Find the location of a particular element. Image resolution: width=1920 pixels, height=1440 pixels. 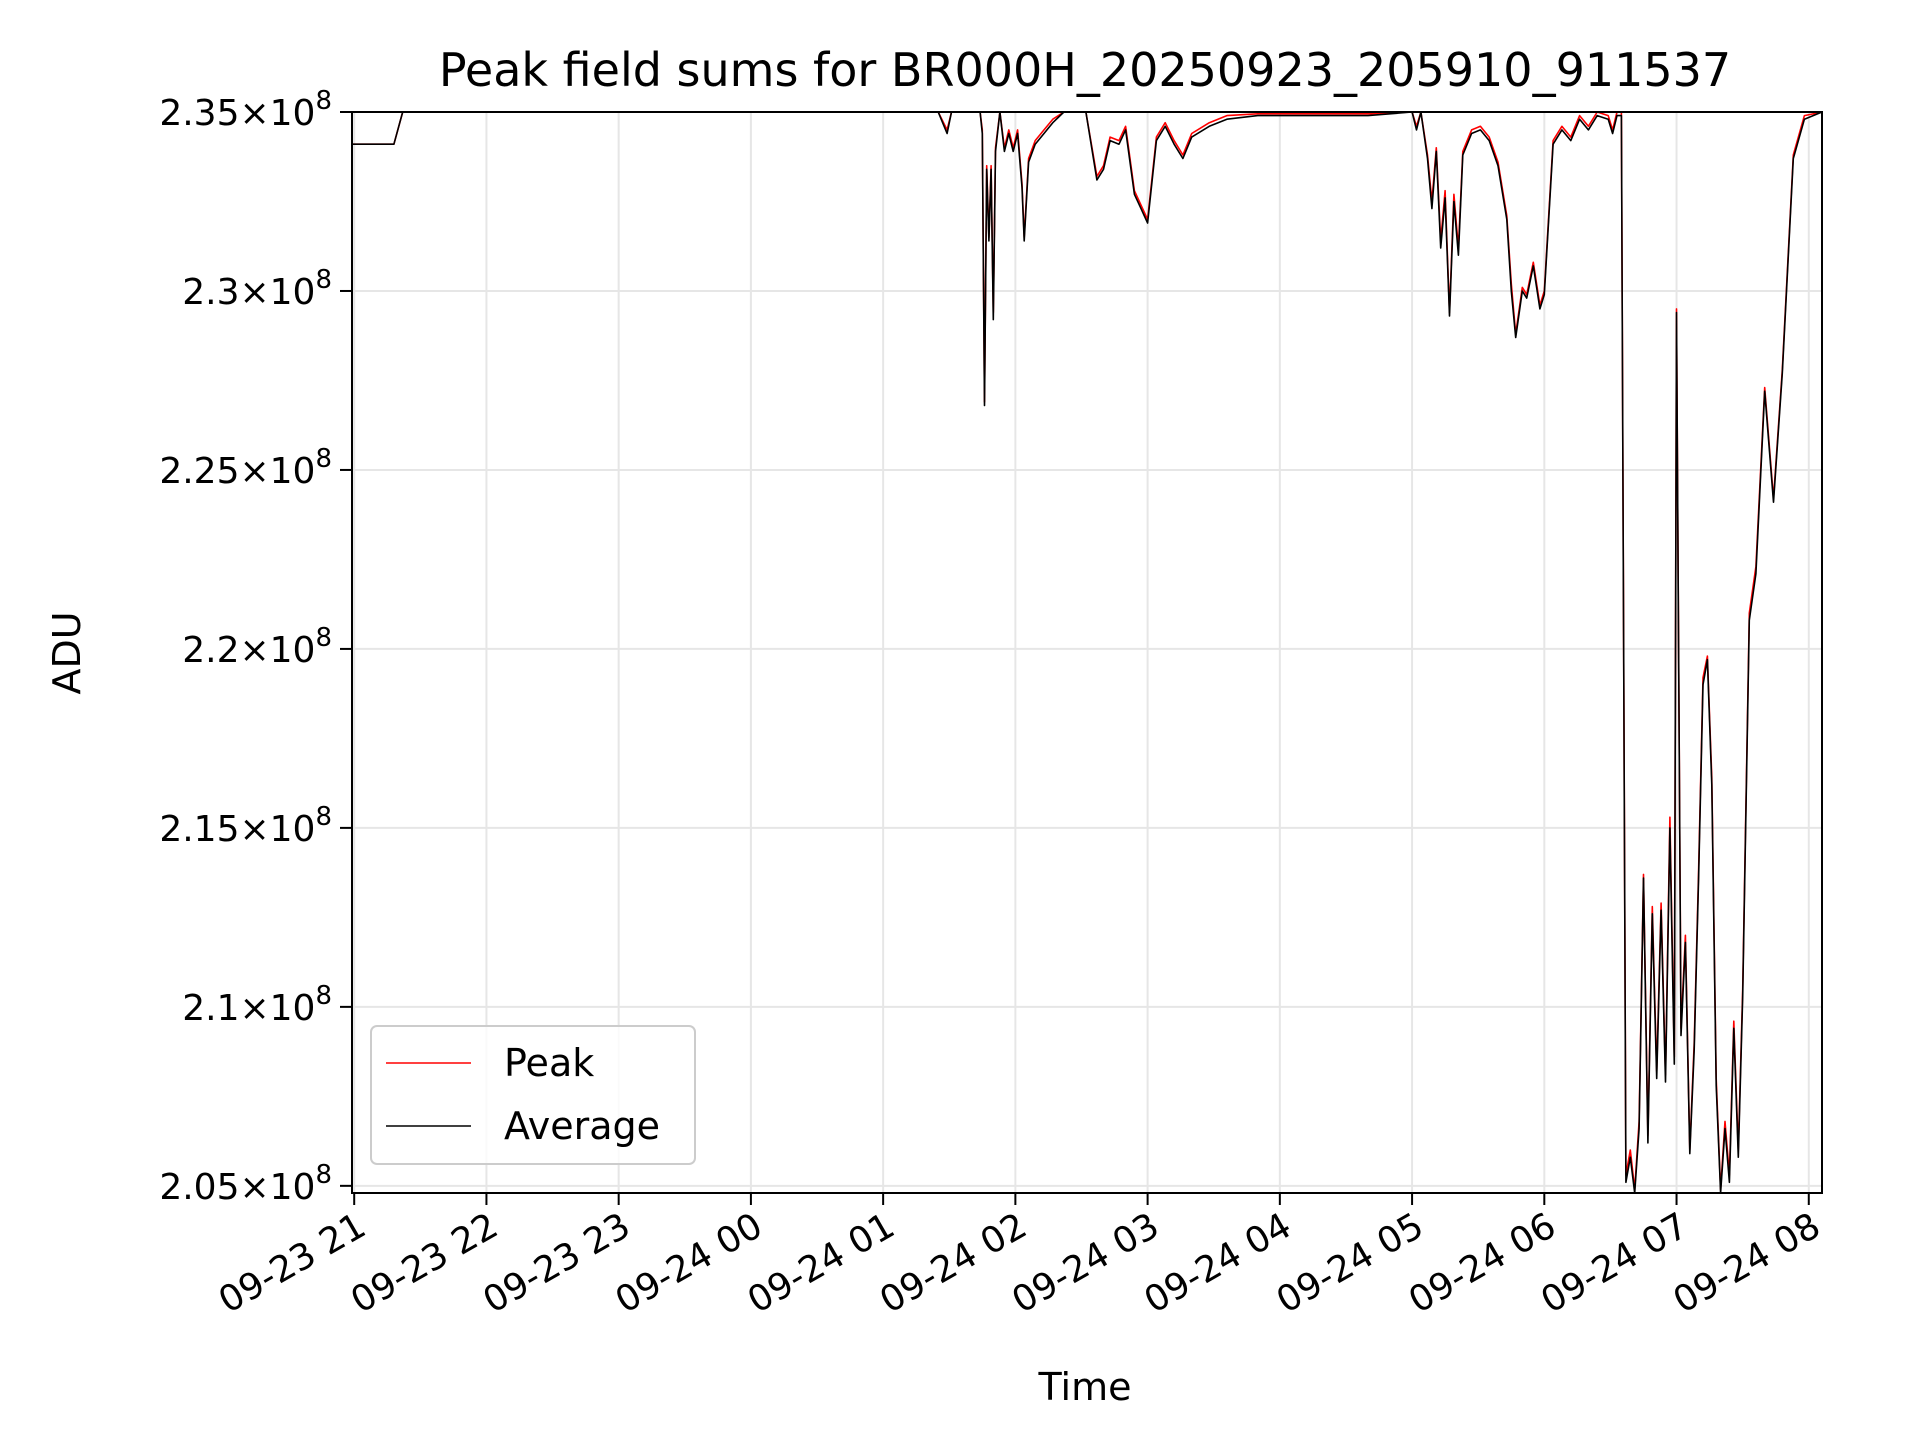

legend-label-peak: Peak is located at coordinates (549, 1063).